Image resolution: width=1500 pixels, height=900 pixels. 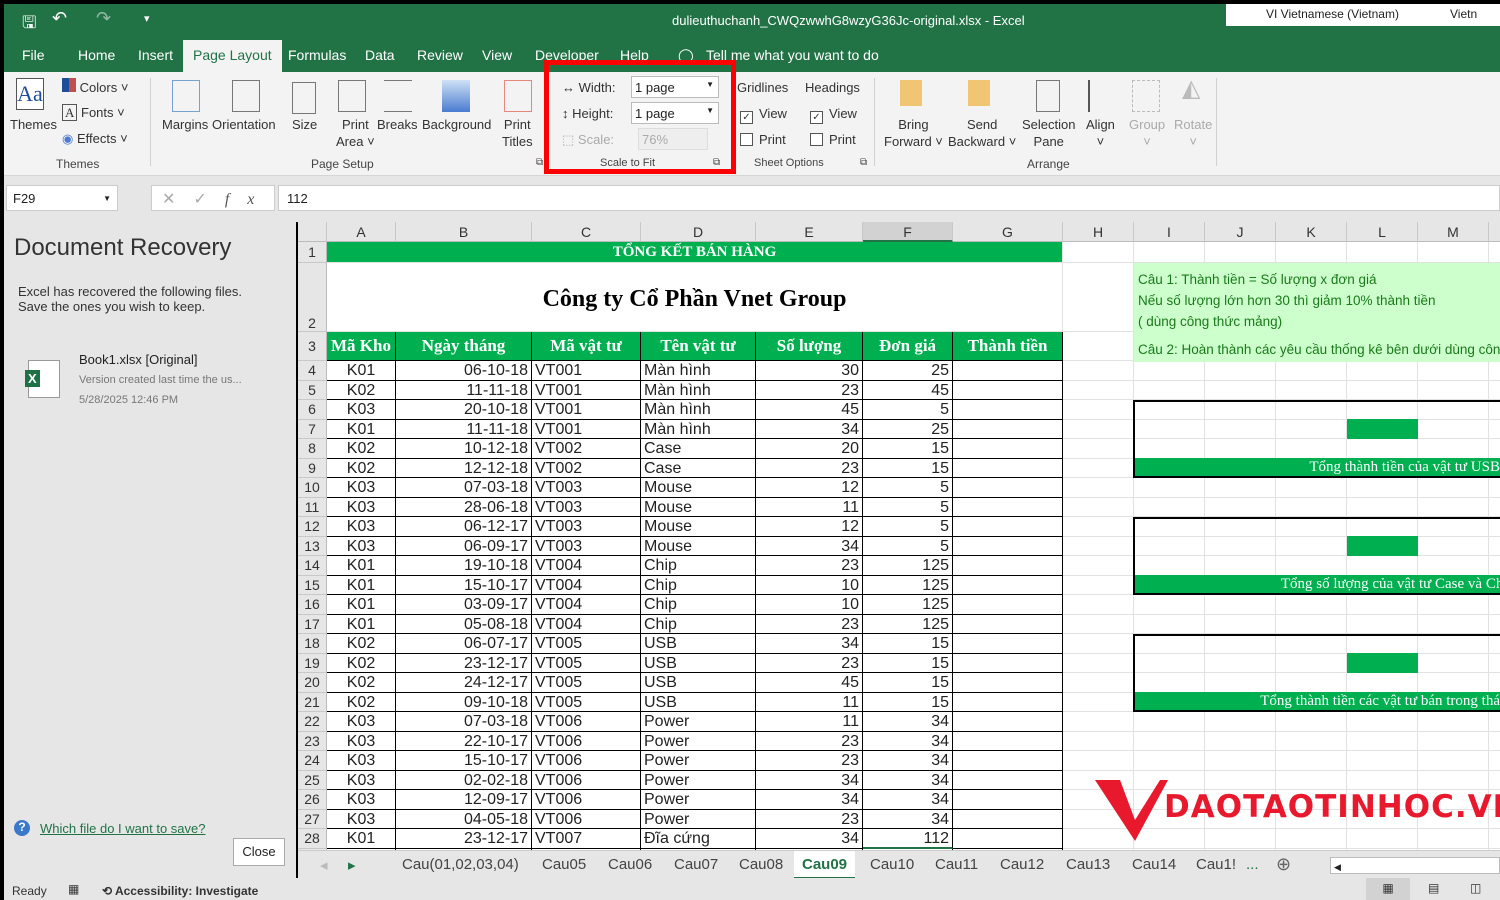 I want to click on data-cell: Màn hình, so click(x=698, y=371).